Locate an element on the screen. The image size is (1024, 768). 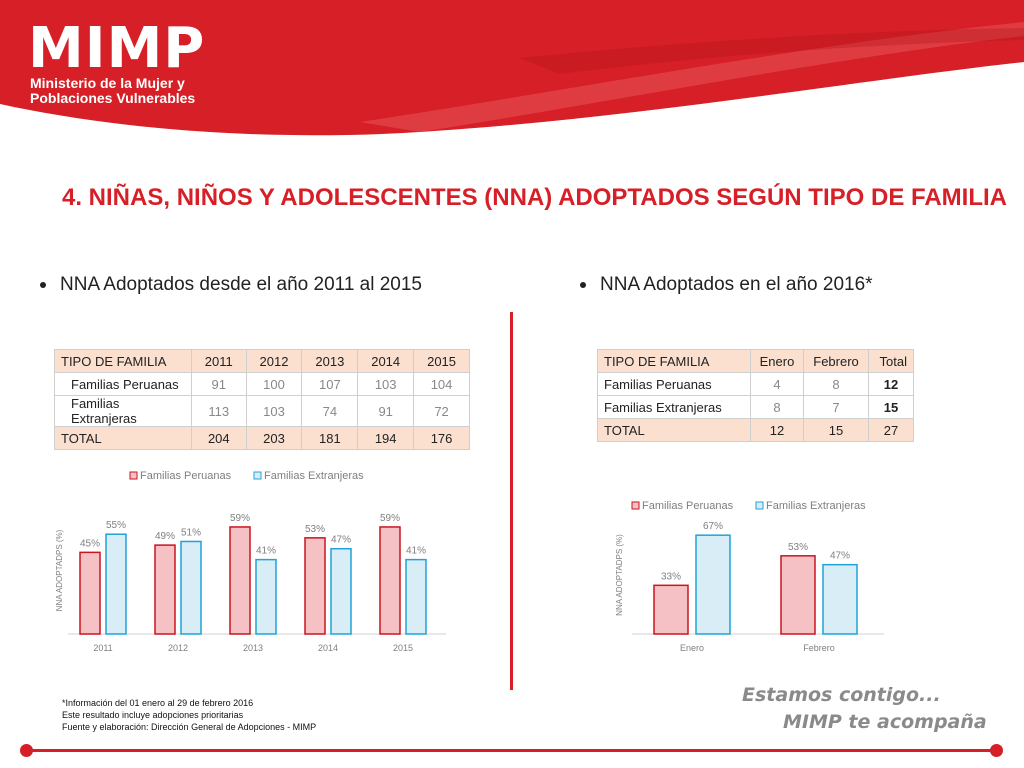
cell: 203 is located at coordinates (274, 438).